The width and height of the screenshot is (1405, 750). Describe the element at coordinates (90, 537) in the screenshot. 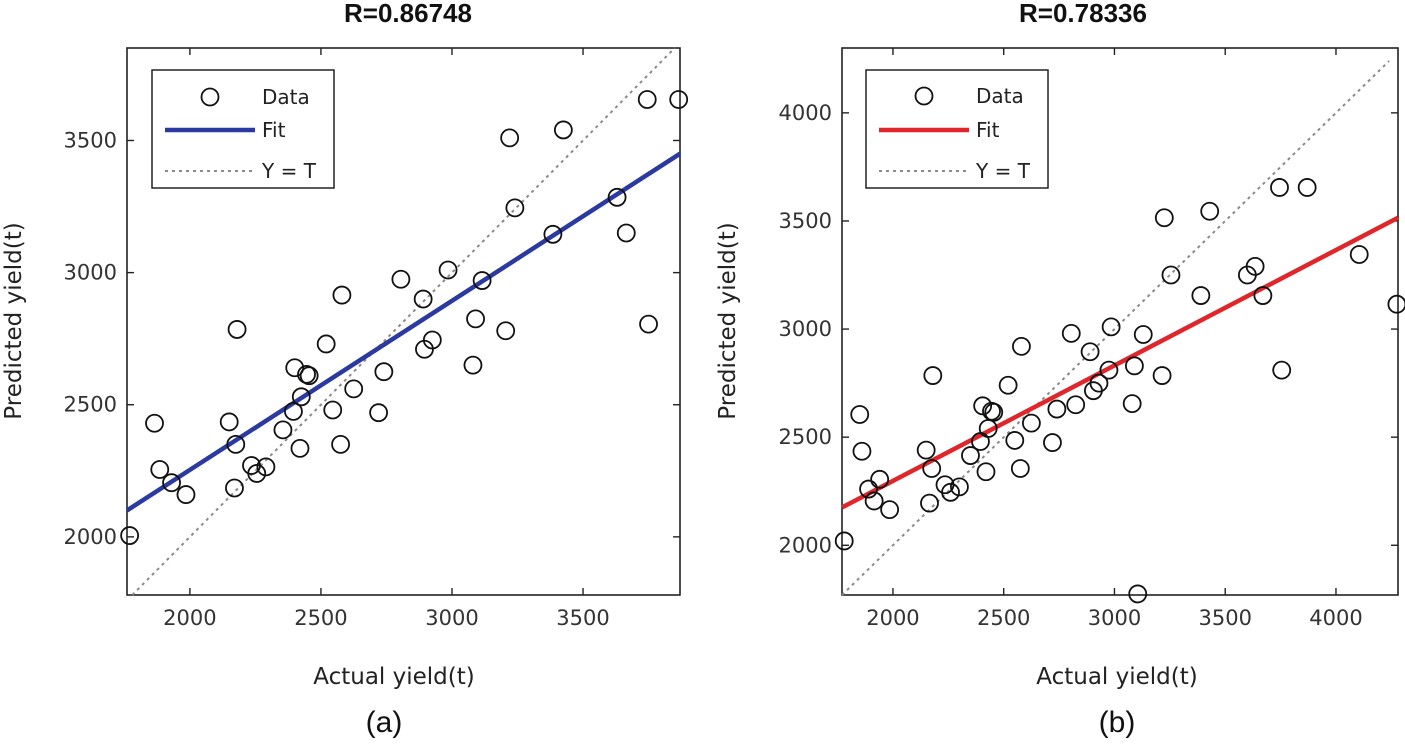

I see `panel-a-y-tick-label: 2000` at that location.